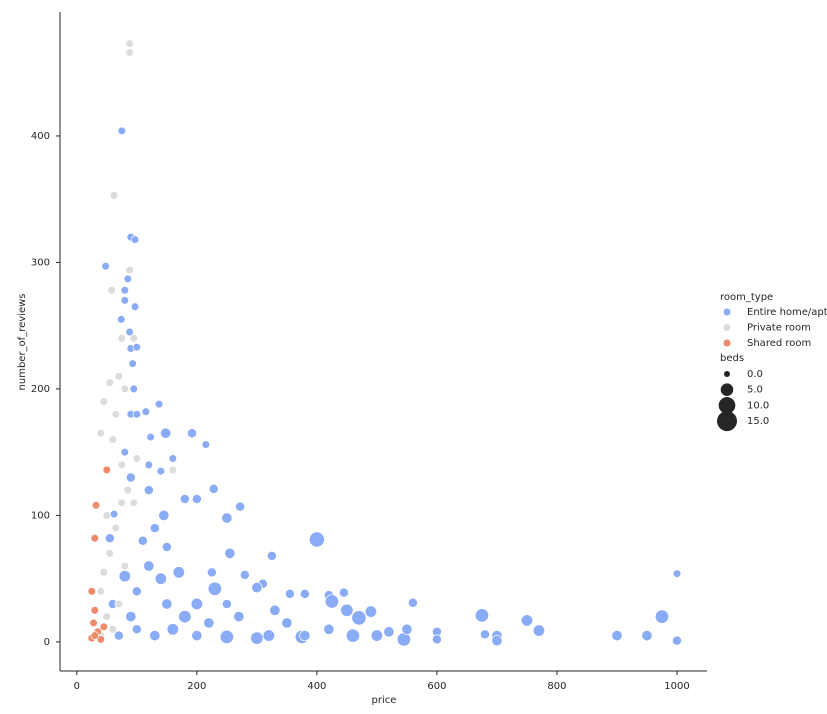  What do you see at coordinates (436, 686) in the screenshot?
I see `x-tick-label: 600` at bounding box center [436, 686].